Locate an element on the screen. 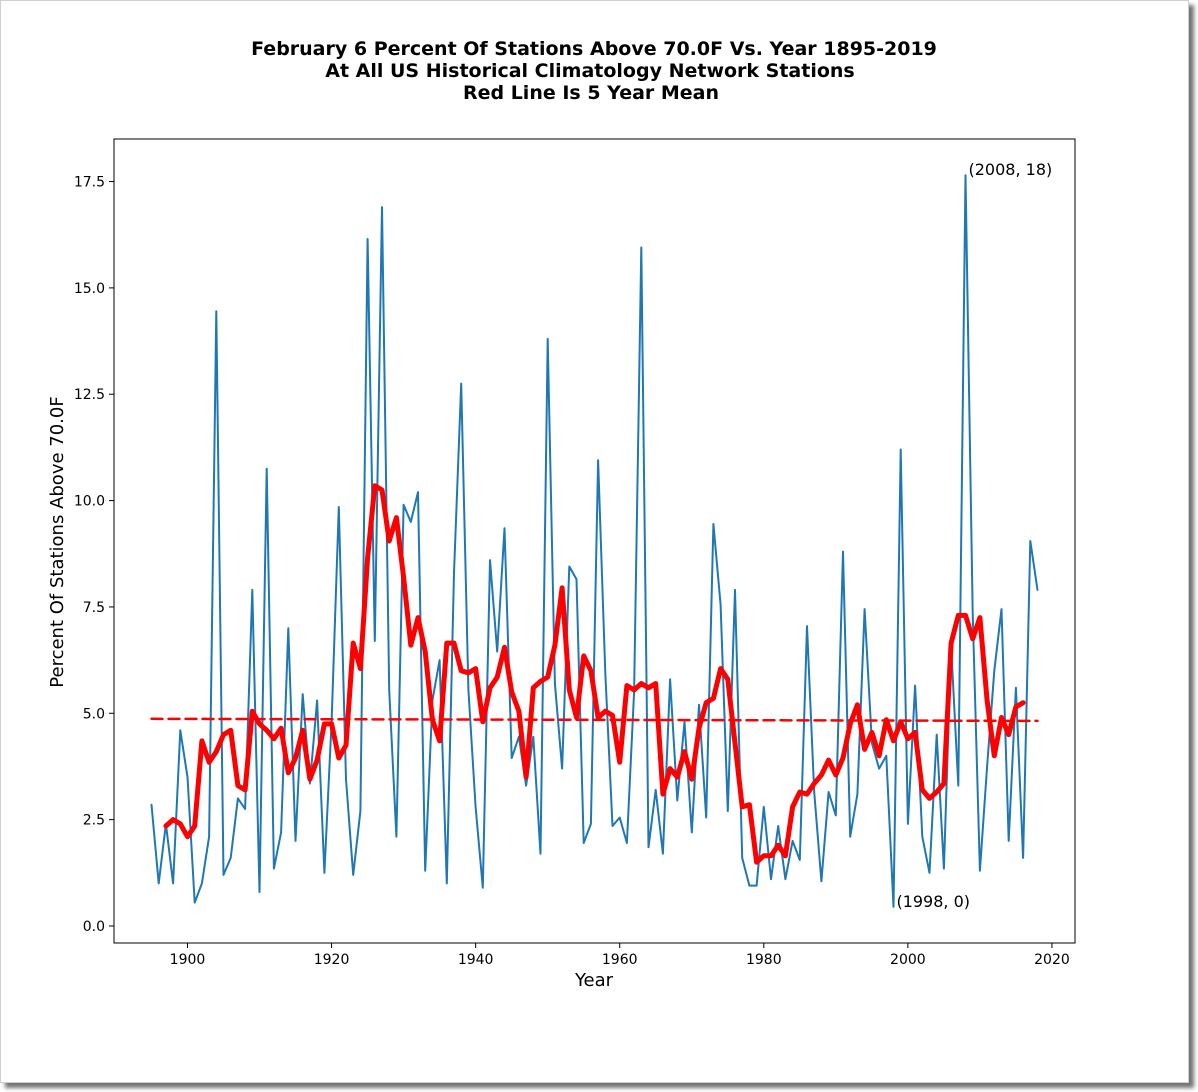 The image size is (1198, 1092). x-axis-label: Year is located at coordinates (594, 980).